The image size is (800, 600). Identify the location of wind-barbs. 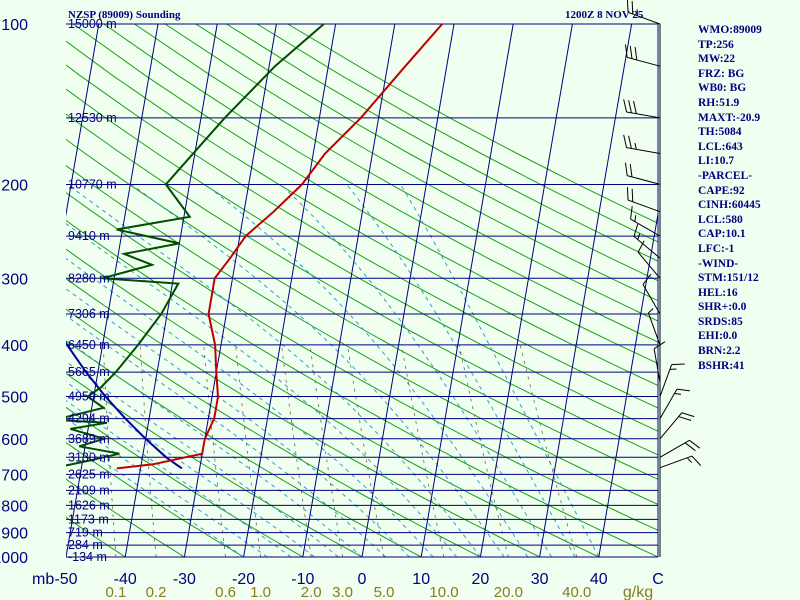
(662, 278).